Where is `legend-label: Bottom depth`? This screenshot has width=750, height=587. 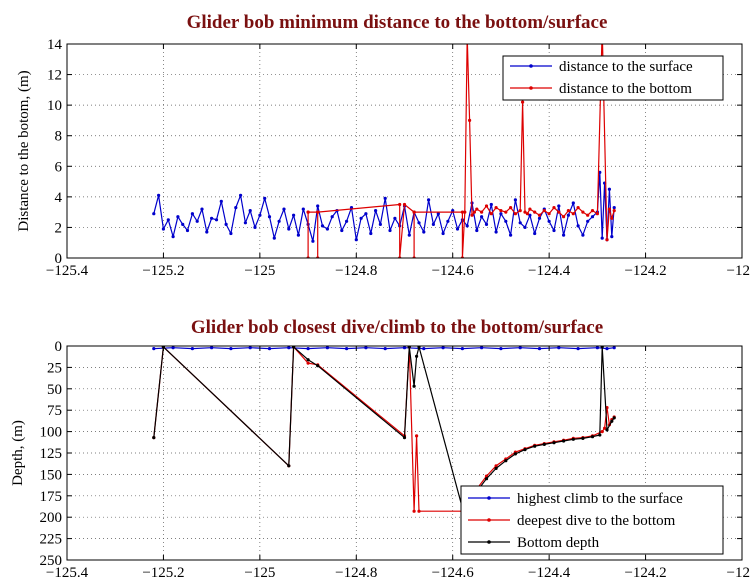 legend-label: Bottom depth is located at coordinates (558, 543).